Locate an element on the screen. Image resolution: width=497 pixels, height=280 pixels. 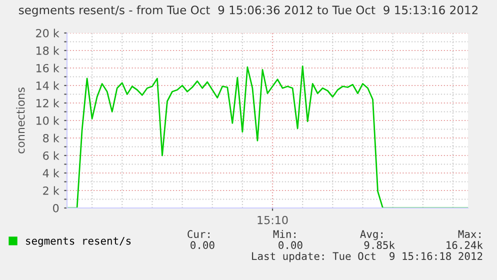
y-tick-label: 10 k is located at coordinates (48, 120).